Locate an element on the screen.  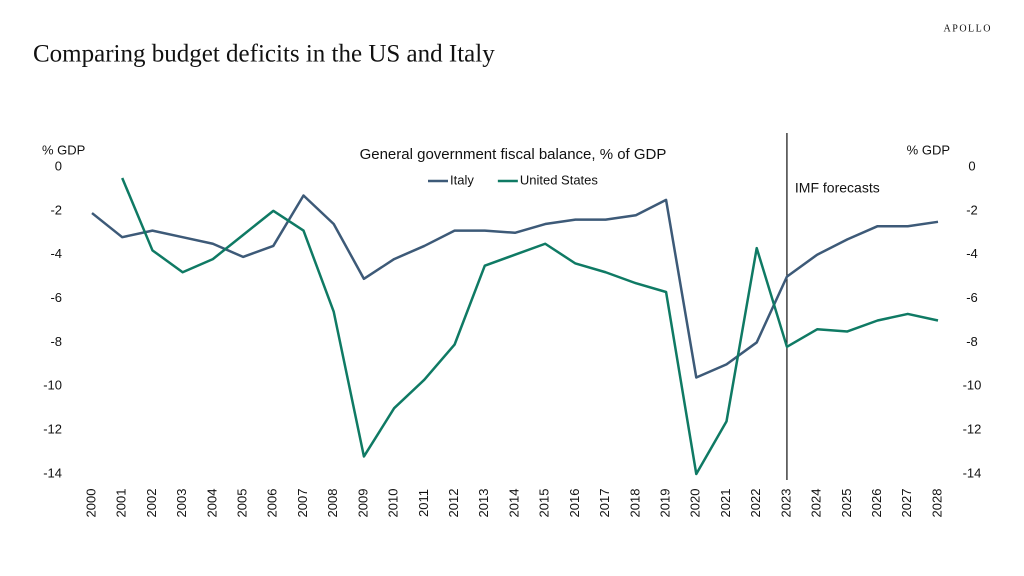
x-tick-label: 2002 is located at coordinates (151, 503).